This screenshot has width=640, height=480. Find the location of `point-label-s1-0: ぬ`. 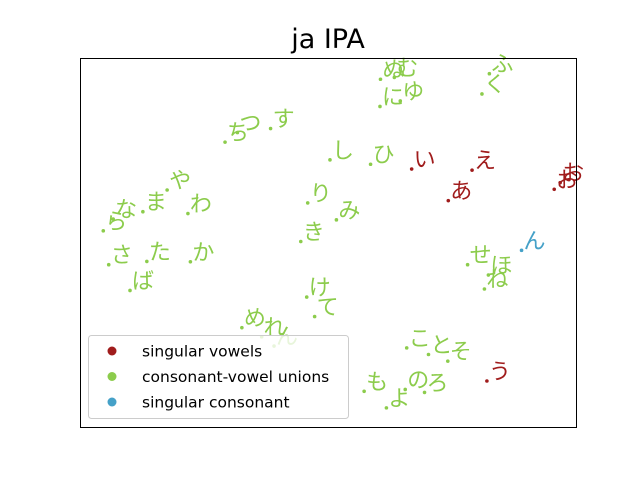

point-label-s1-0: ぬ is located at coordinates (393, 70).